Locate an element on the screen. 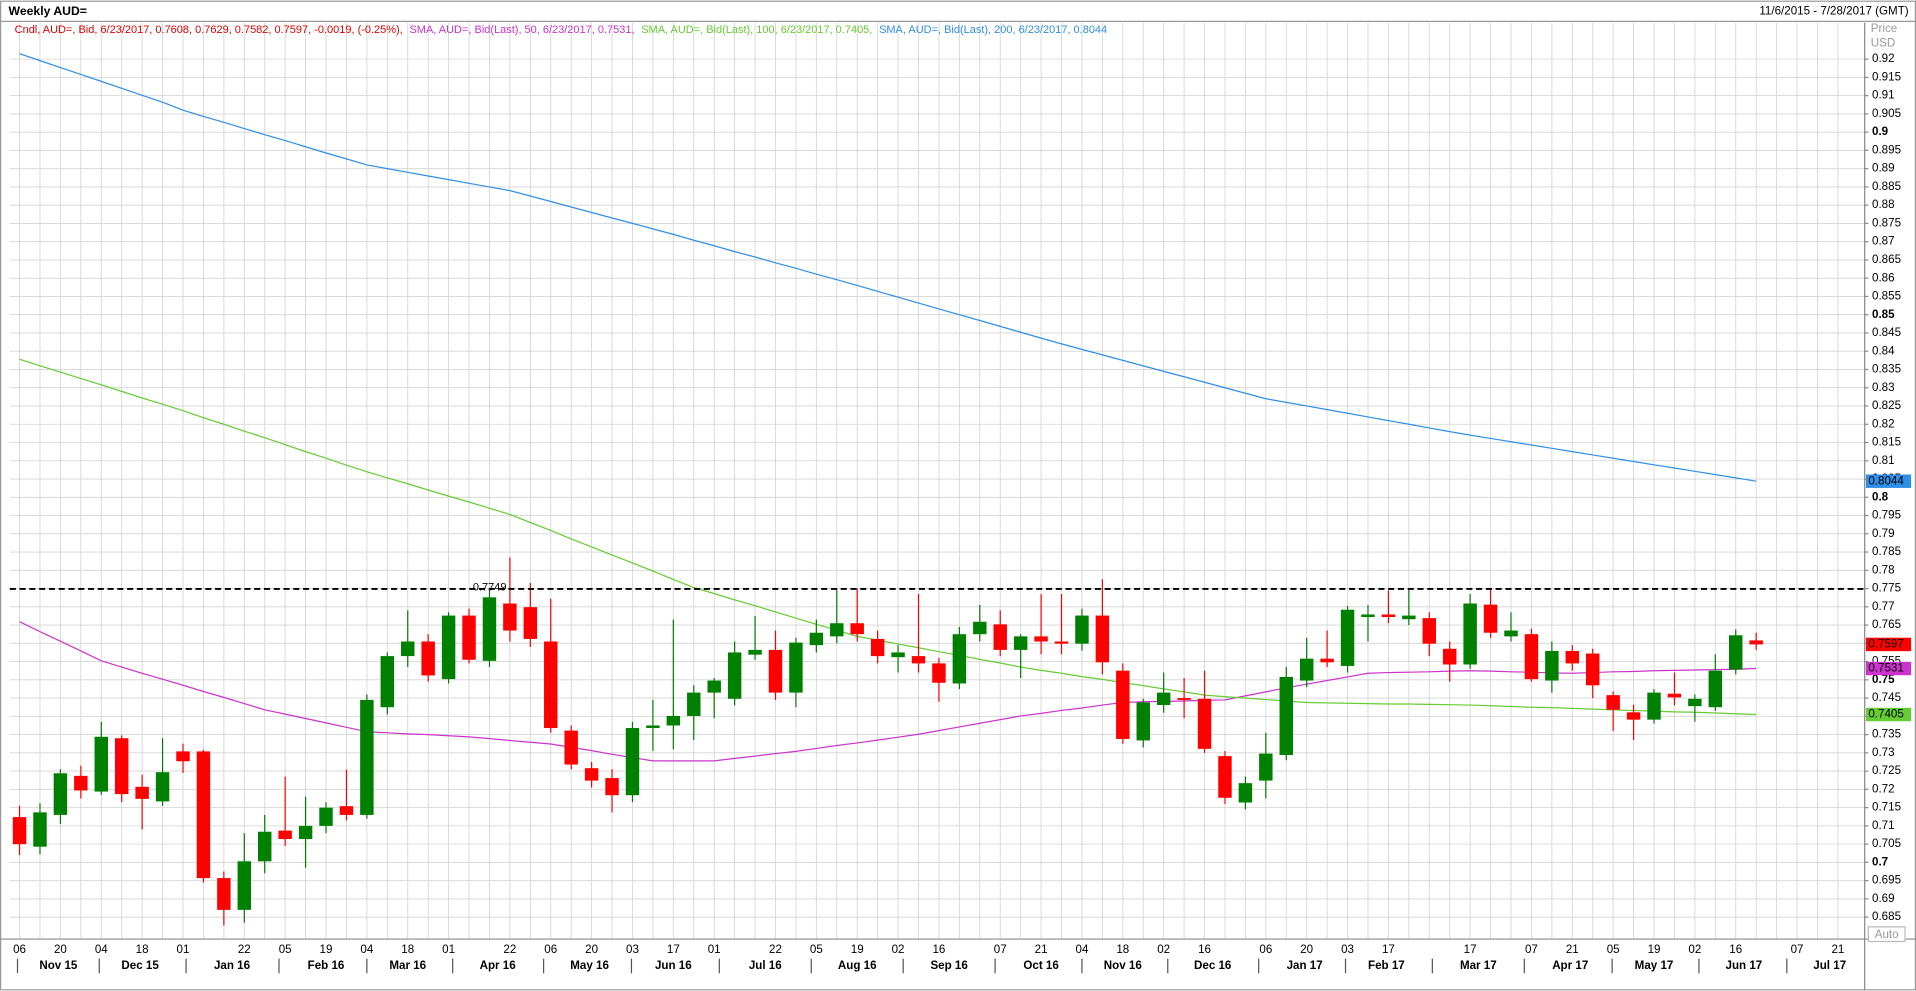  y-tick-label: 0.86 is located at coordinates (1883, 277).